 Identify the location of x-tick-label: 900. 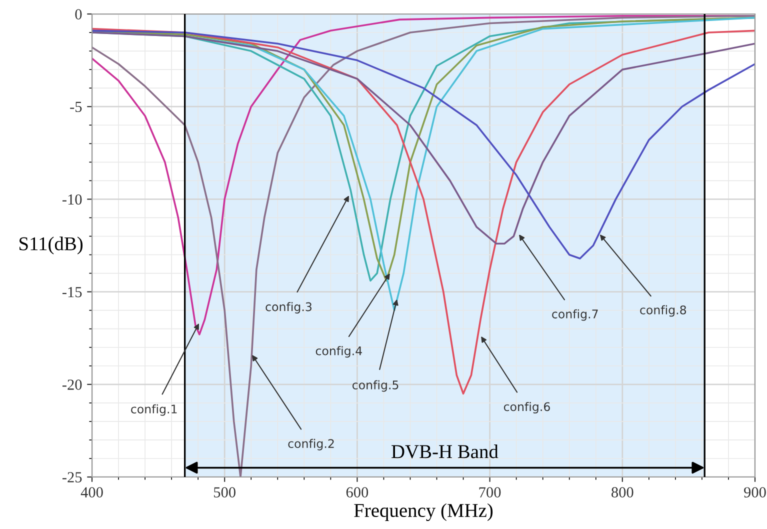
(755, 492).